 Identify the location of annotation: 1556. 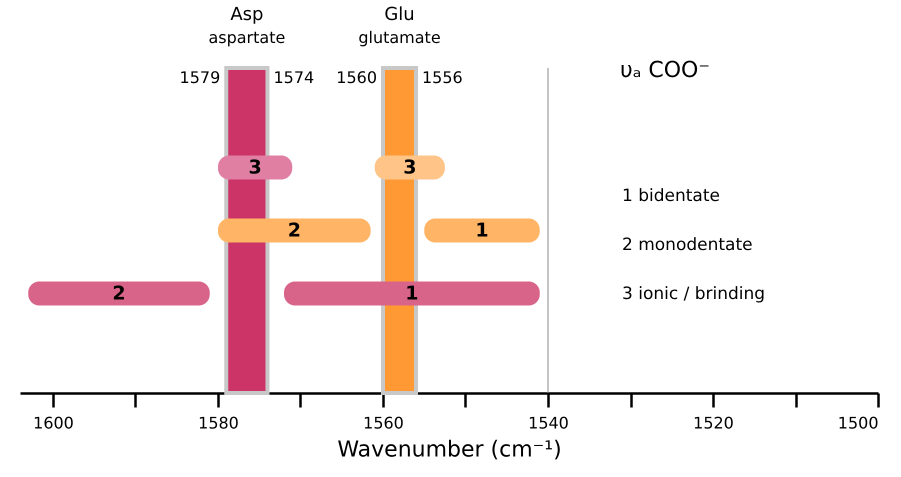
(442, 77).